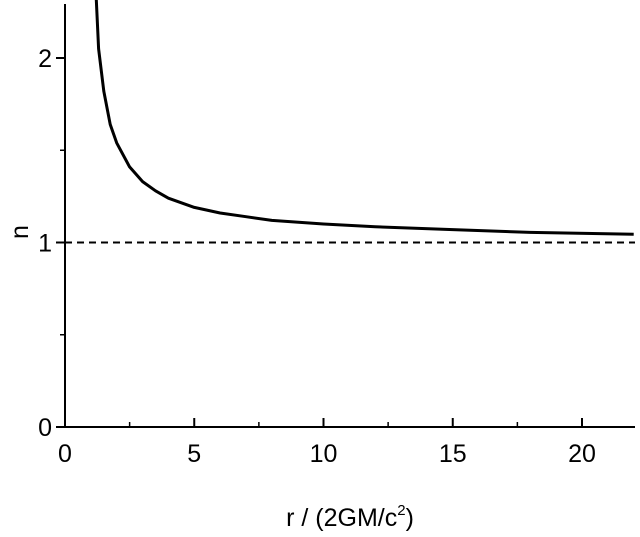 This screenshot has height=537, width=640. I want to click on x-tick-label: 5, so click(194, 454).